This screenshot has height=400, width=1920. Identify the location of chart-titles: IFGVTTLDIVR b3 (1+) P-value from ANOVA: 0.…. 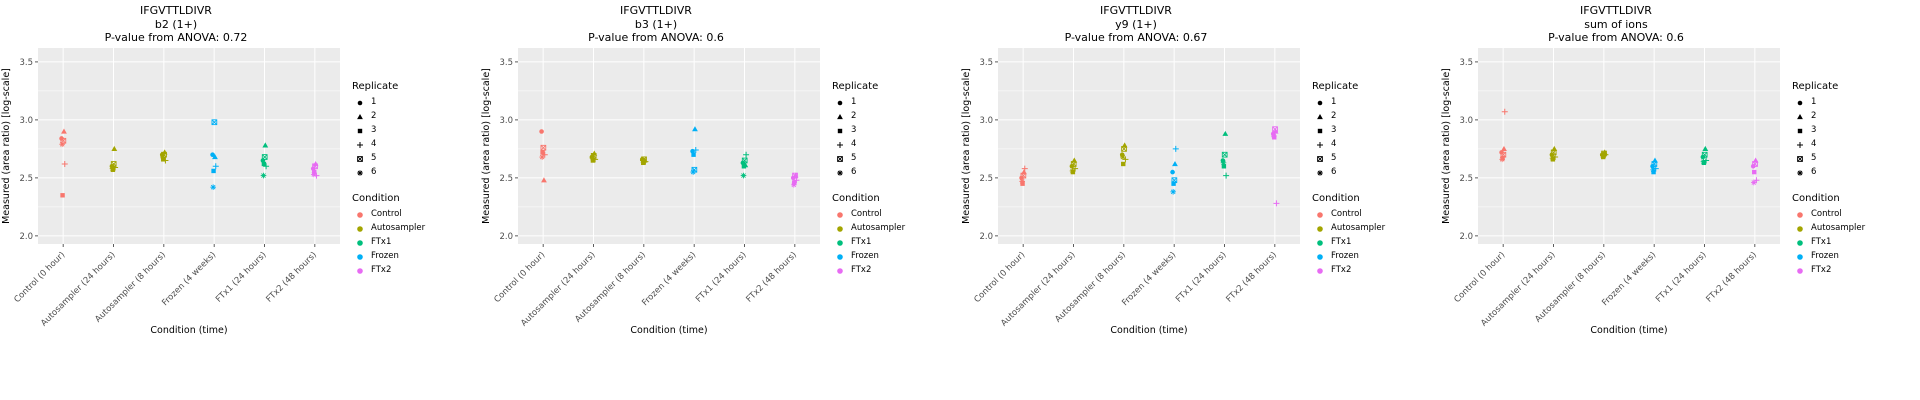
(656, 24).